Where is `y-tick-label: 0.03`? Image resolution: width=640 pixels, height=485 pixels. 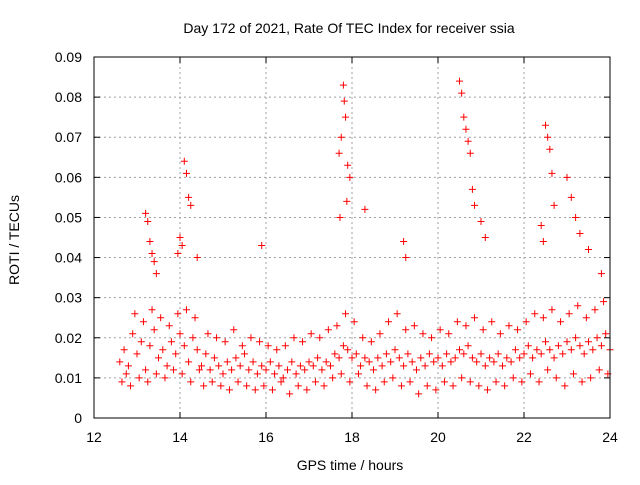 y-tick-label: 0.03 is located at coordinates (68, 298).